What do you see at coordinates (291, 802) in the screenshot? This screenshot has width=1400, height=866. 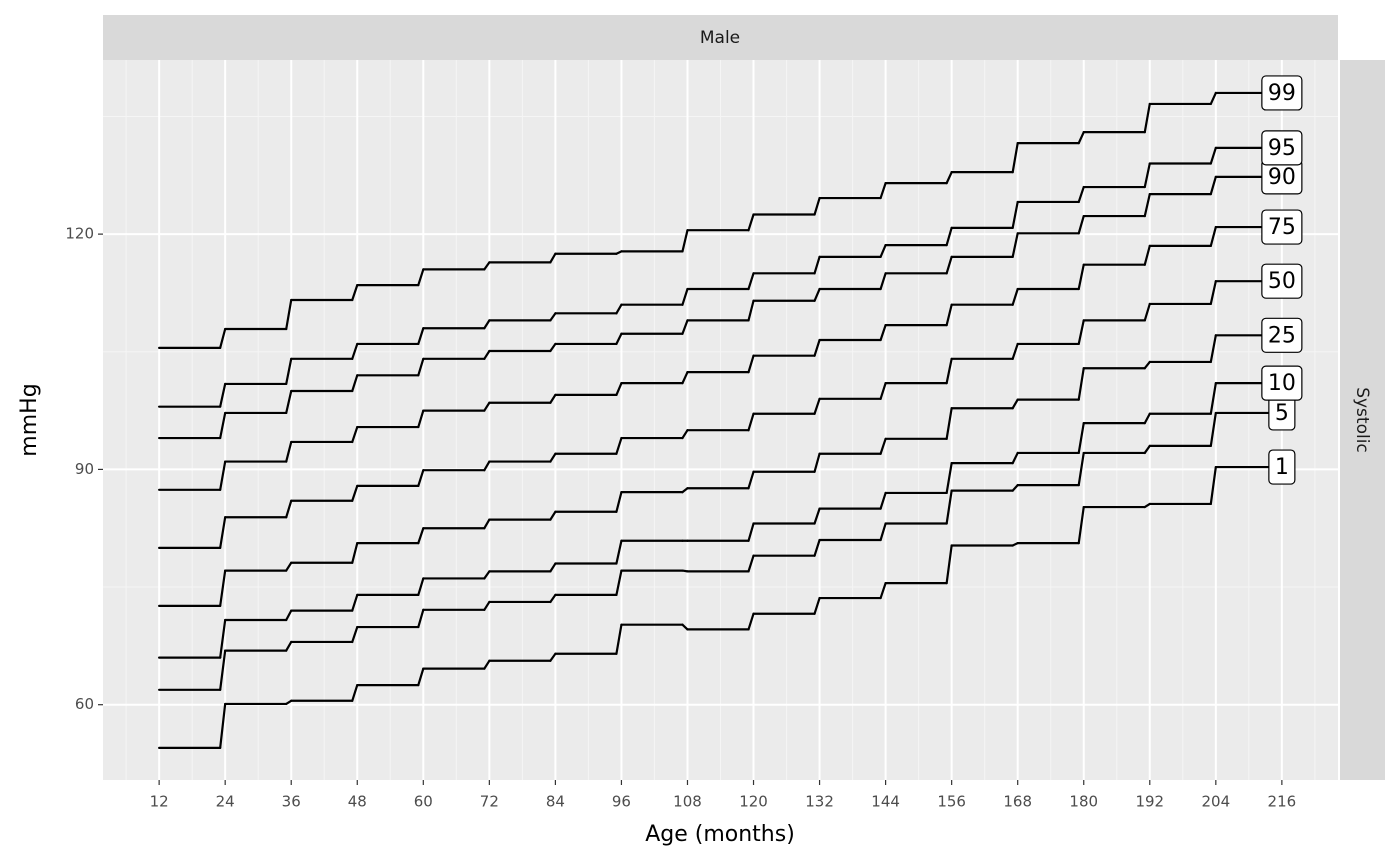 I see `x-tick-label: 36` at bounding box center [291, 802].